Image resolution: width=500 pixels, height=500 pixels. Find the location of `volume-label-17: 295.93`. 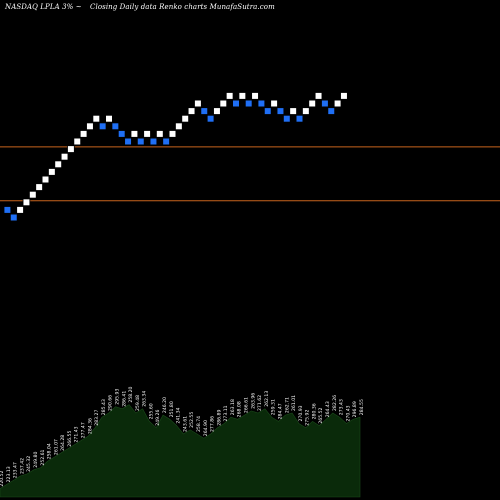

volume-label-17: 295.93 is located at coordinates (118, 397).